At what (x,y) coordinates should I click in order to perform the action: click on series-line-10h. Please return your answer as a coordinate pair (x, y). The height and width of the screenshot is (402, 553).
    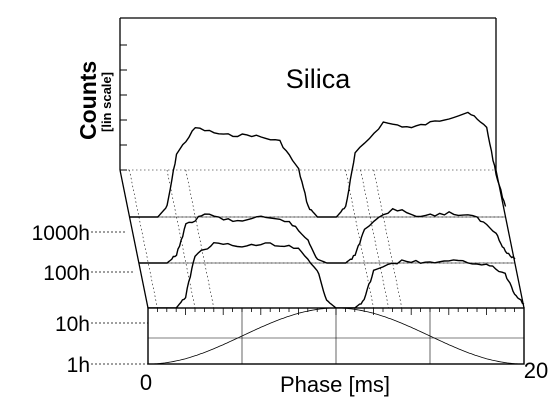
    Looking at the image, I should click on (336, 275).